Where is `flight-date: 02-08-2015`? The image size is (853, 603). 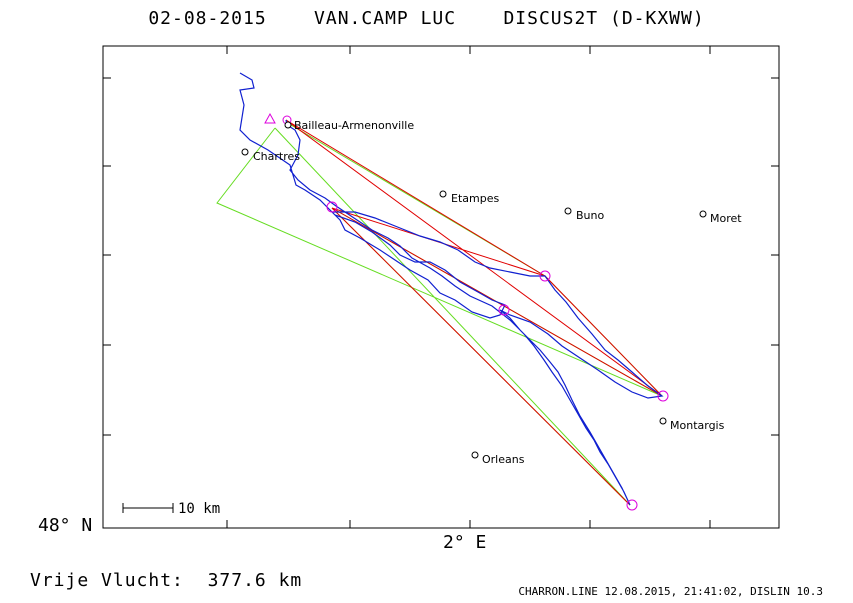
flight-date: 02-08-2015 is located at coordinates (207, 18).